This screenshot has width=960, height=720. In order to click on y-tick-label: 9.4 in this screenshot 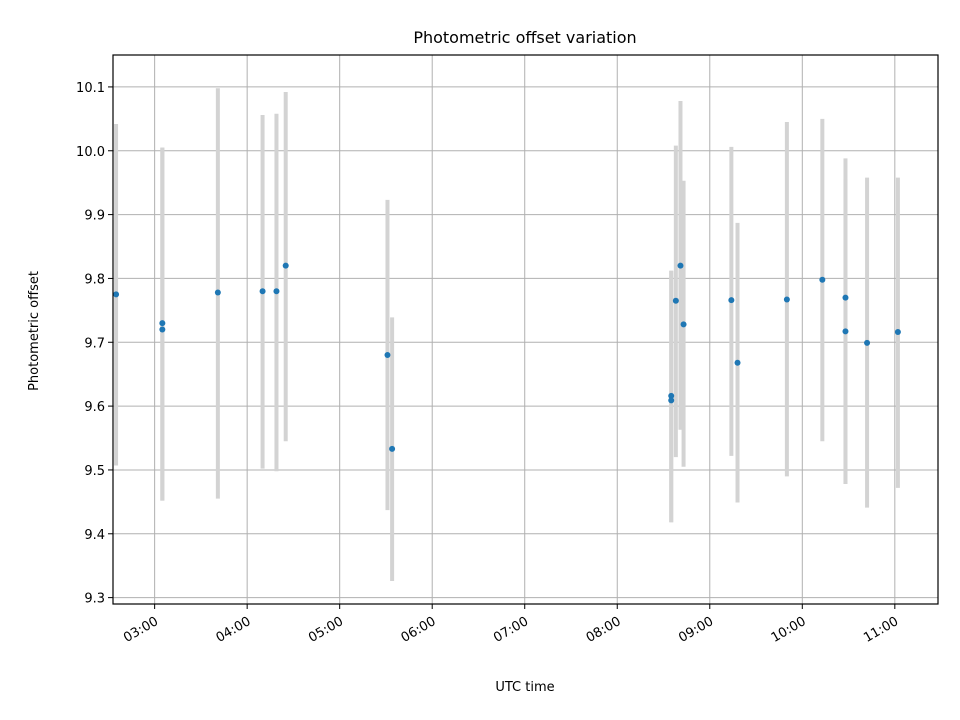, I will do `click(94, 535)`.